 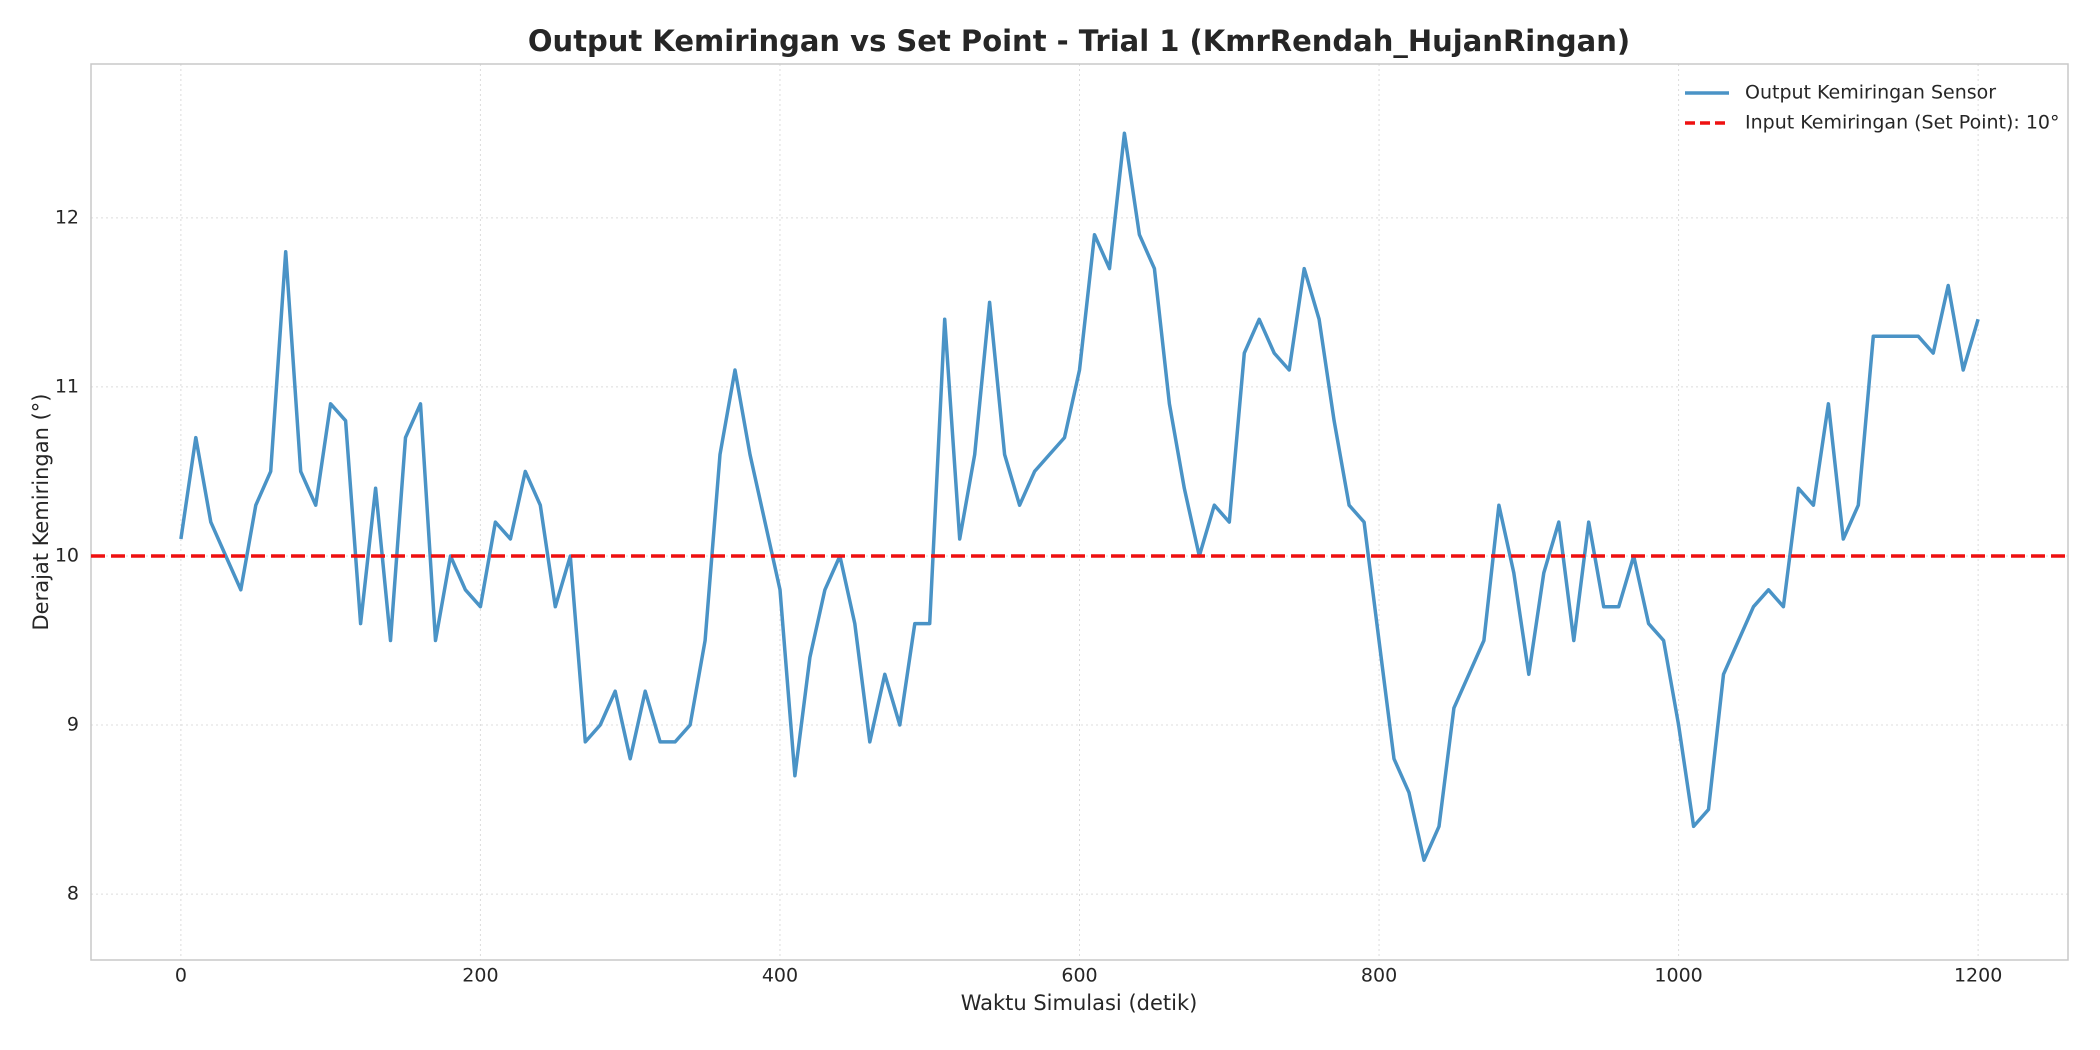 What do you see at coordinates (181, 976) in the screenshot?
I see `x-tick-label: 0` at bounding box center [181, 976].